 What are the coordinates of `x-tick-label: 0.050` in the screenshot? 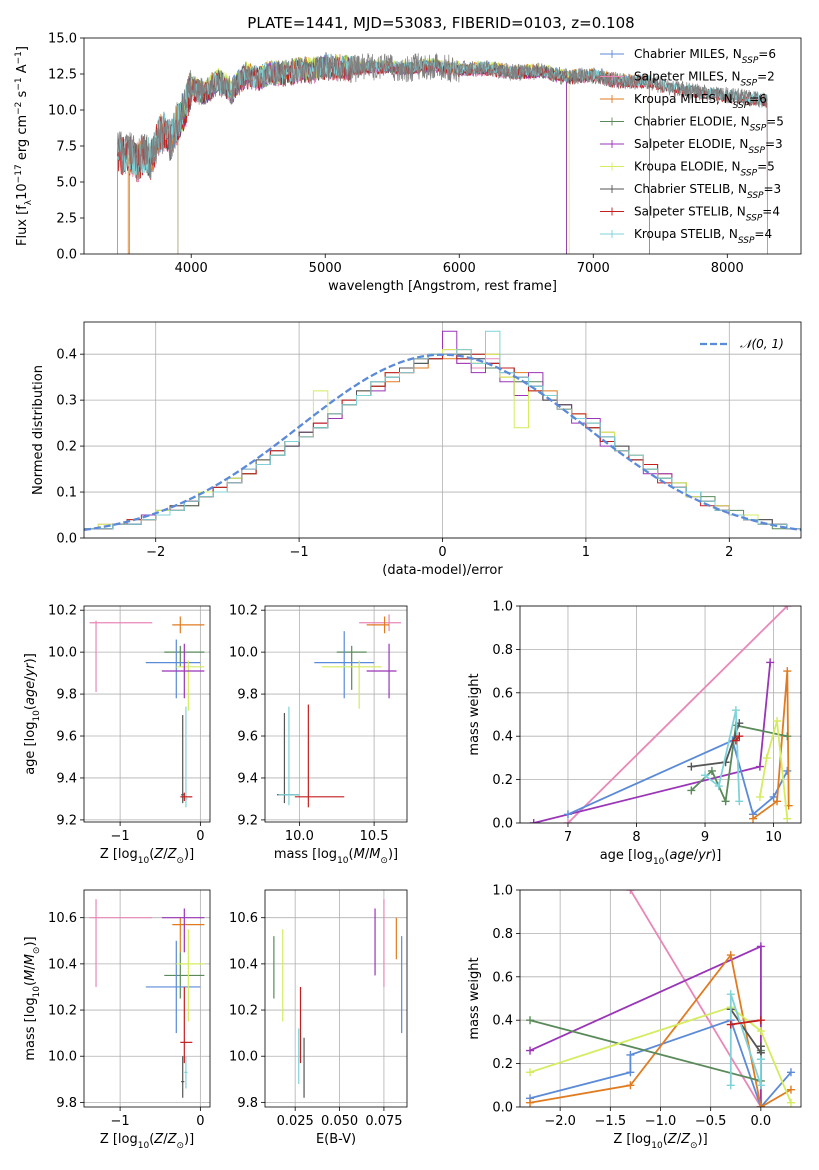 It's located at (339, 1121).